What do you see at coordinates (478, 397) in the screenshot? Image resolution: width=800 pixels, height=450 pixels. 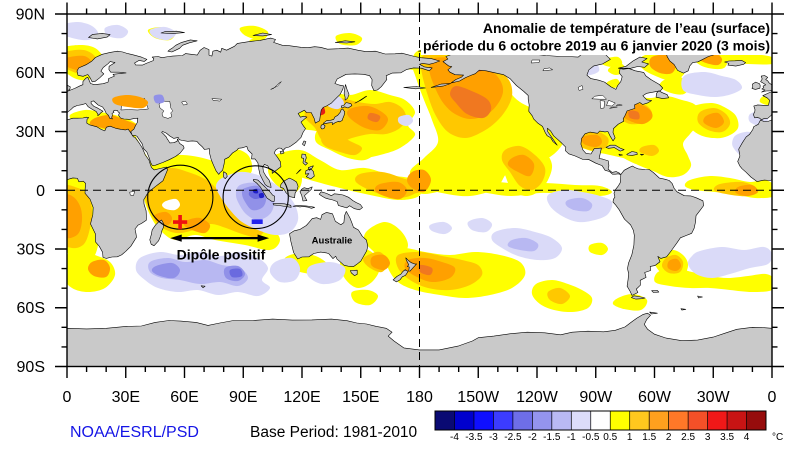 I see `svg-text: 150W` at bounding box center [478, 397].